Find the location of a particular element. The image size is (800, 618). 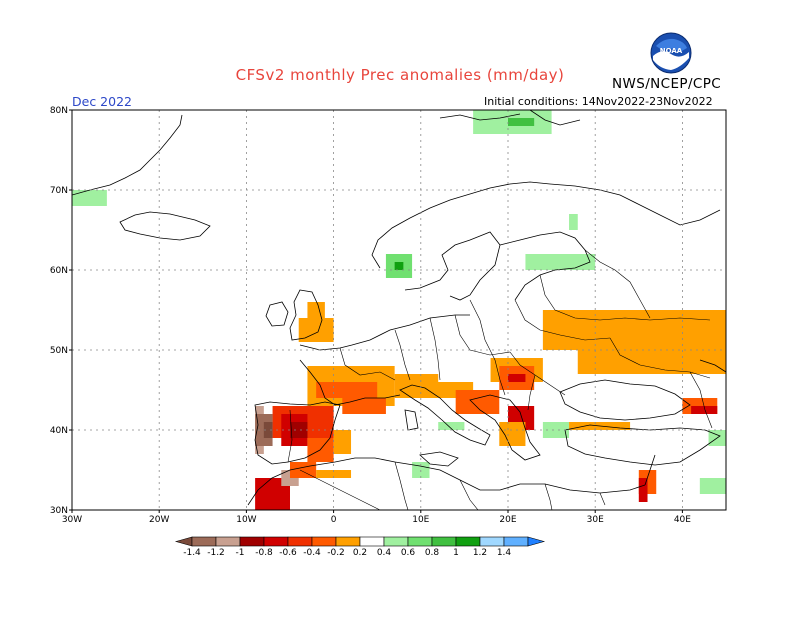

forecast-month: Dec 2022 is located at coordinates (102, 101).